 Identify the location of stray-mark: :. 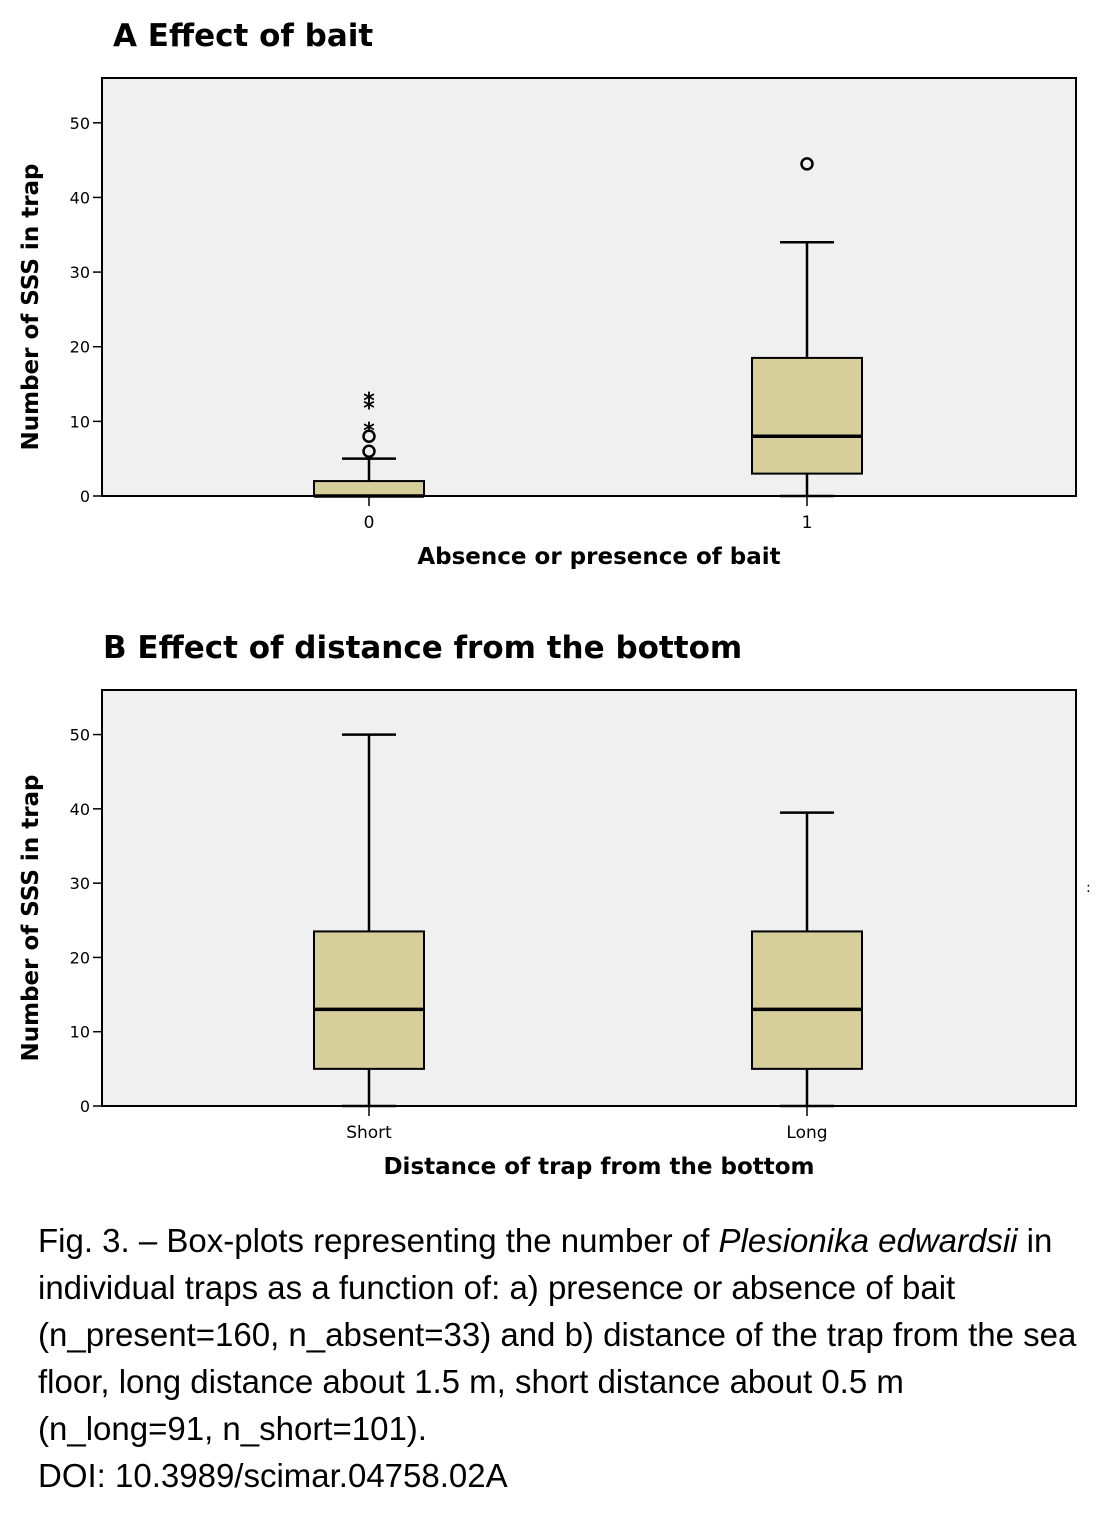
(1088, 888).